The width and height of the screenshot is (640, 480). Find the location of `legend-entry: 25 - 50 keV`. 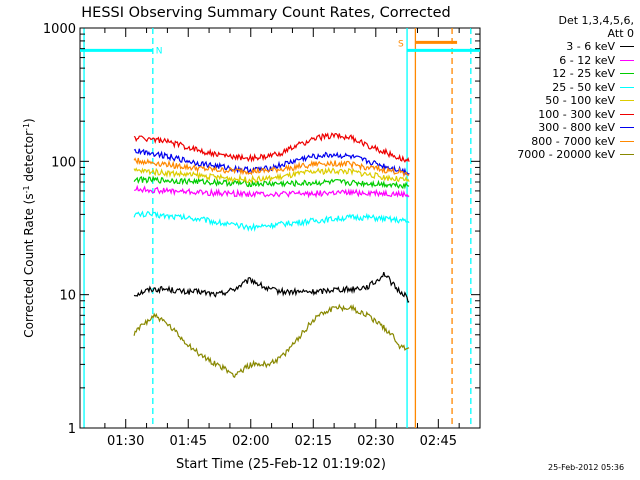

legend-entry: 25 - 50 keV is located at coordinates (556, 88).